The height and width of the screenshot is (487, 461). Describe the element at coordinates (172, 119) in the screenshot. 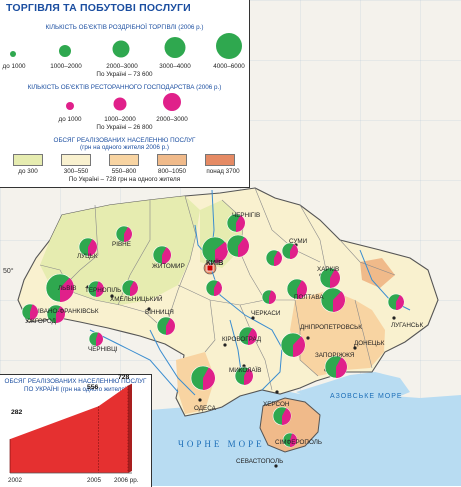

I see `restaurant-class-label: 2000–3000` at that location.